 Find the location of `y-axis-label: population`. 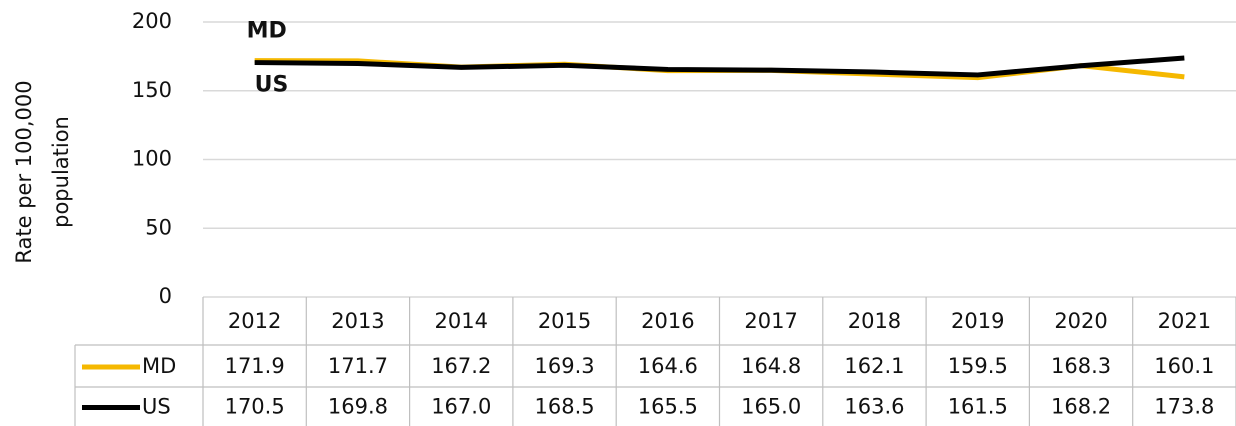

y-axis-label: population is located at coordinates (61, 172).